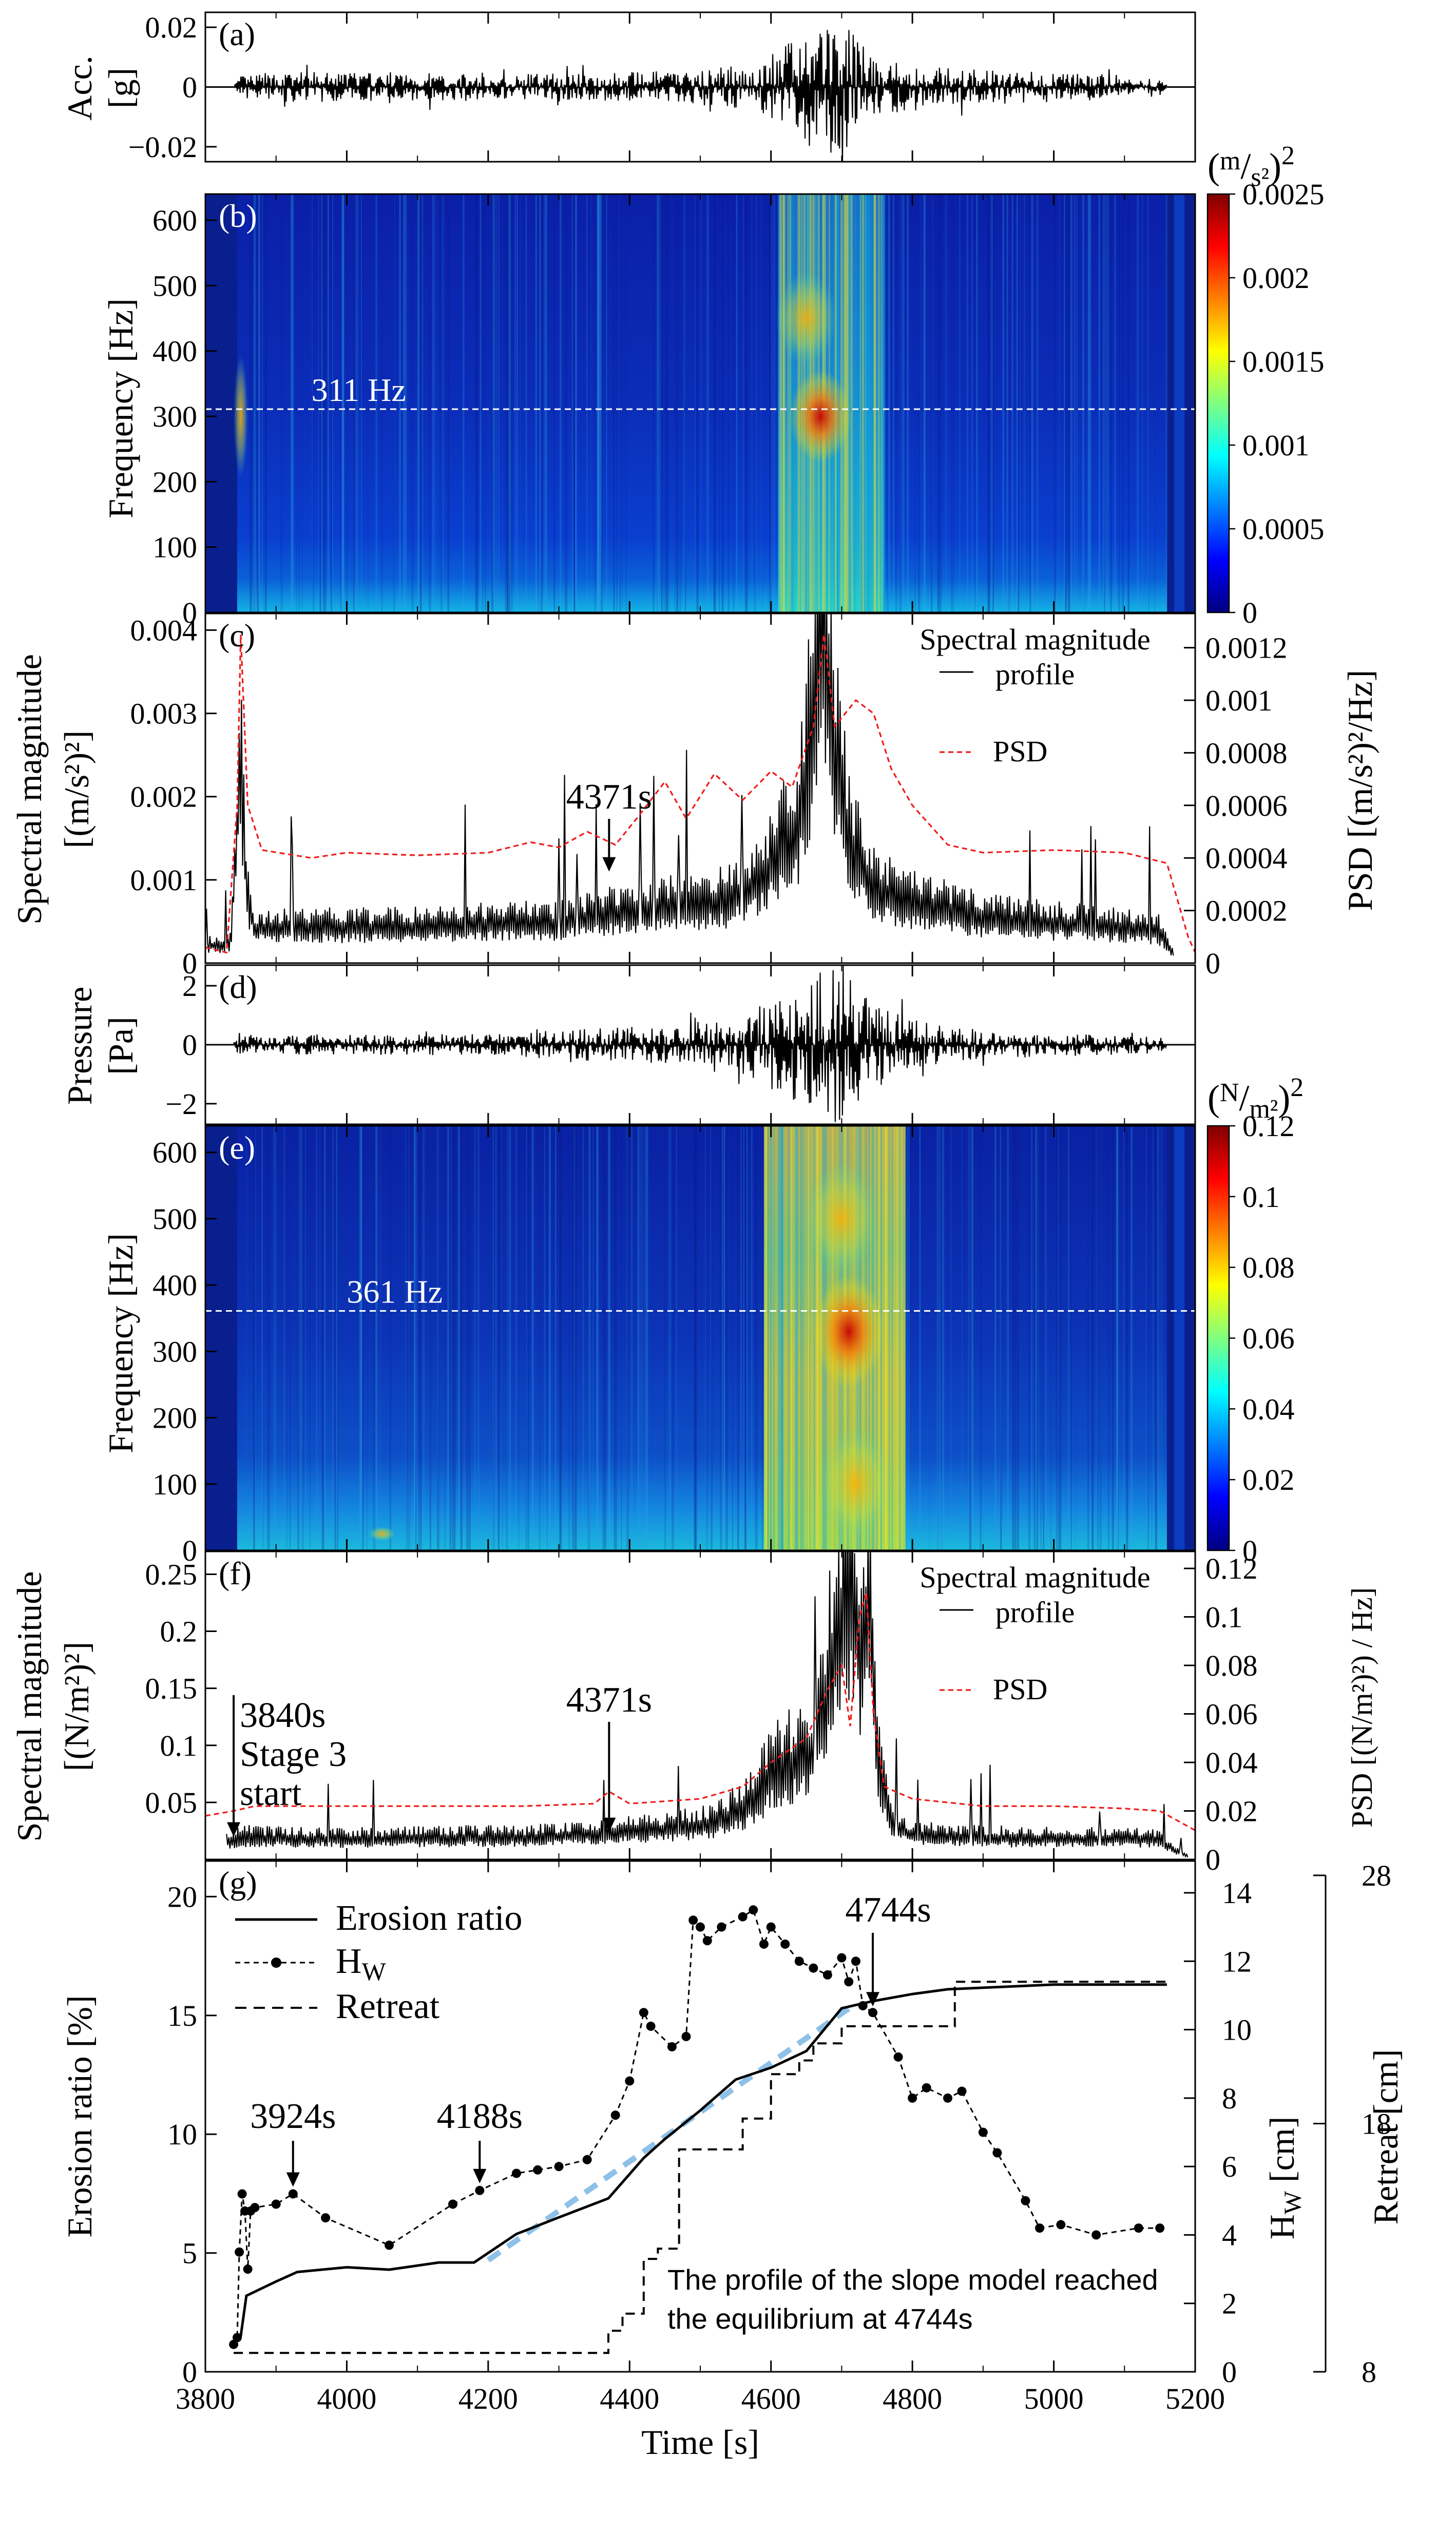 The width and height of the screenshot is (1456, 2533). What do you see at coordinates (238, 987) in the screenshot?
I see `panel-label-d: (d)` at bounding box center [238, 987].